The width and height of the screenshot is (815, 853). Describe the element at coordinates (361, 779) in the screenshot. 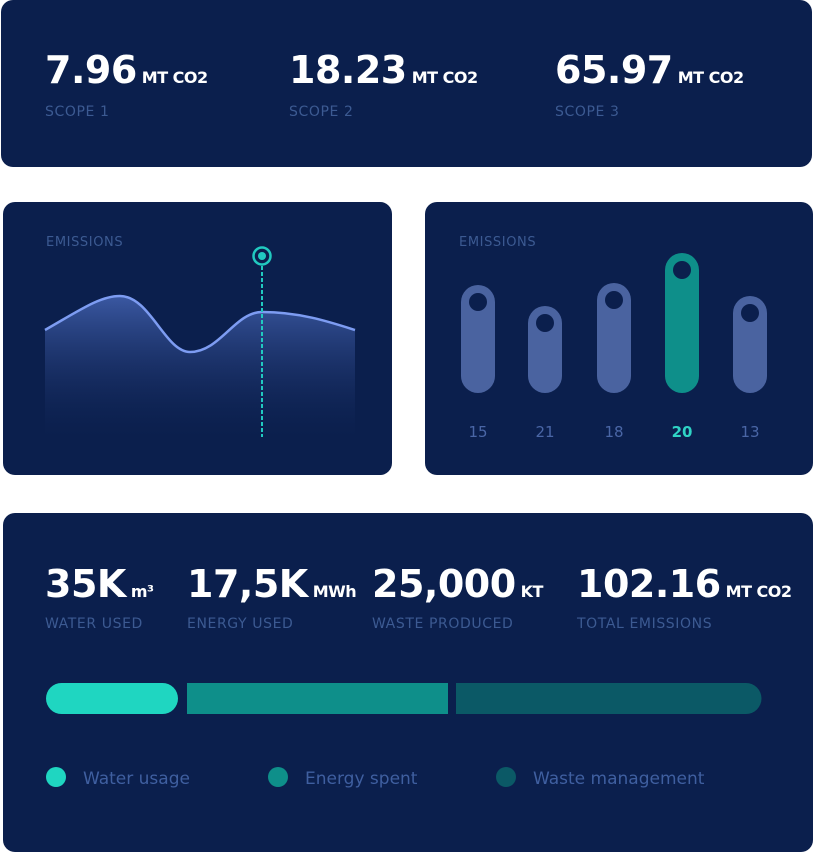

I see `legend-label: Energy spent` at that location.